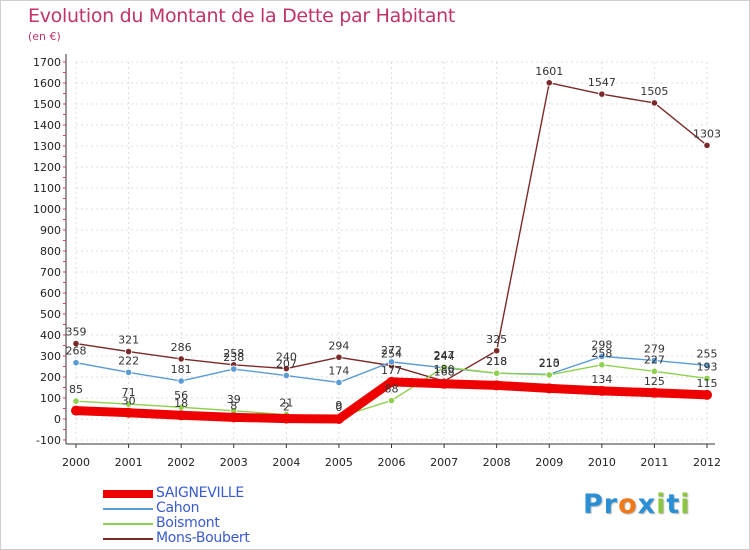  What do you see at coordinates (391, 370) in the screenshot?
I see `data-label: 177` at bounding box center [391, 370].